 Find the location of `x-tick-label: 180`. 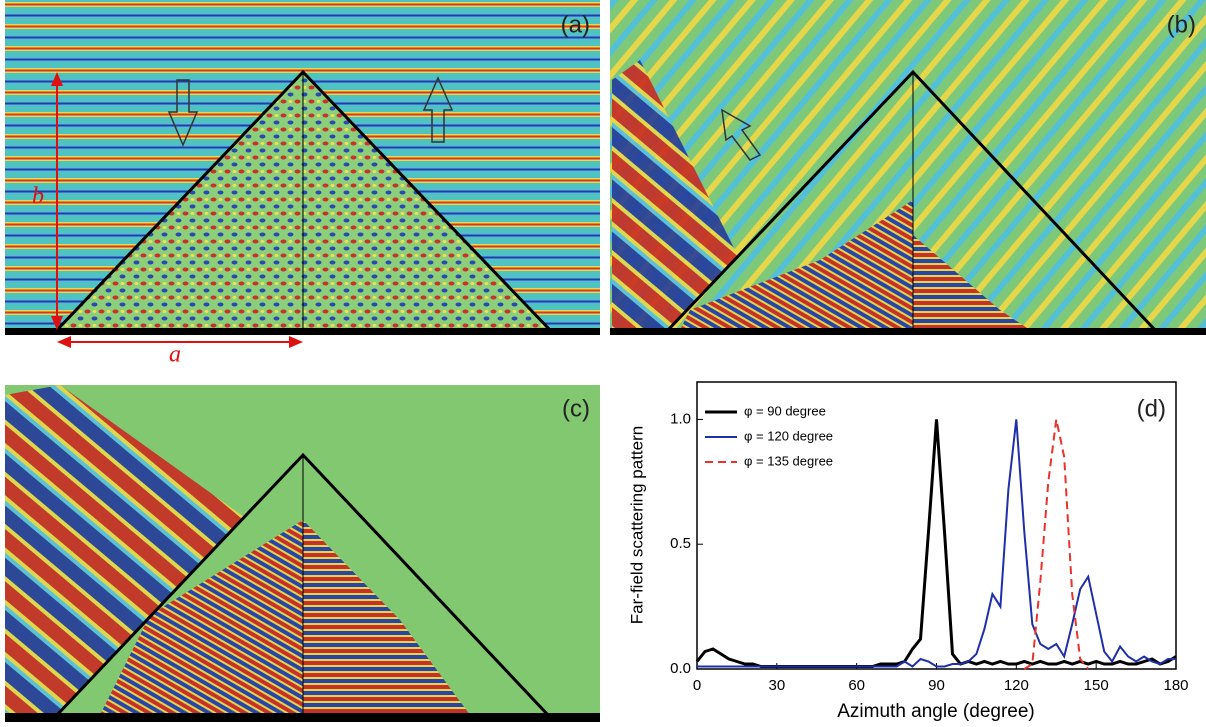

x-tick-label: 180 is located at coordinates (1175, 685).